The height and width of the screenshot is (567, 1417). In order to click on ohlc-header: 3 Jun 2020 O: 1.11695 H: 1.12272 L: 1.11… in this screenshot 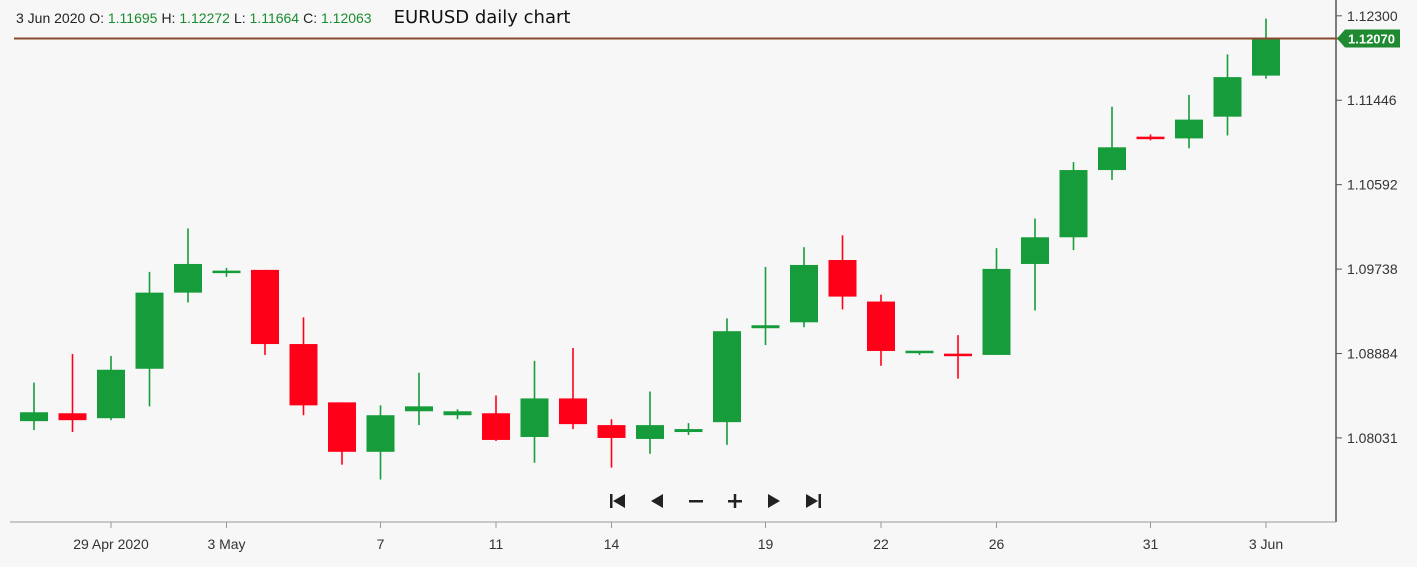, I will do `click(293, 17)`.